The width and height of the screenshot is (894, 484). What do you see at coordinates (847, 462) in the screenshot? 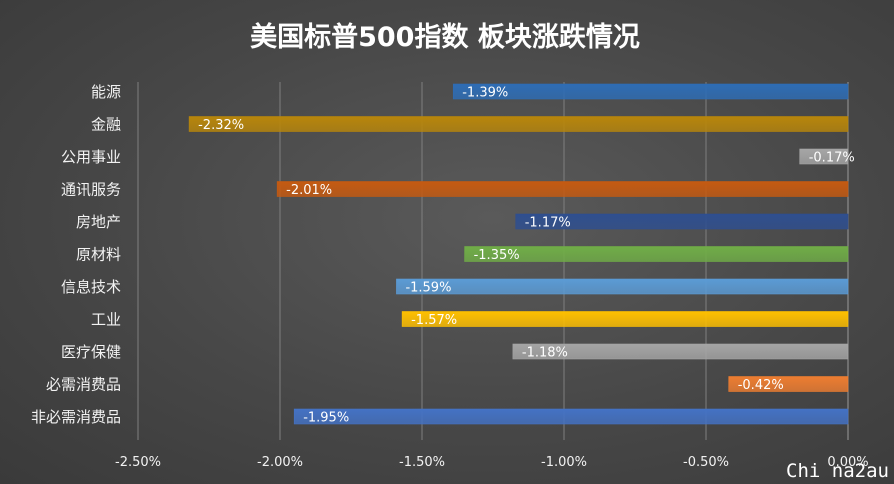
I see `x-tick-label: 0.00%` at bounding box center [847, 462].